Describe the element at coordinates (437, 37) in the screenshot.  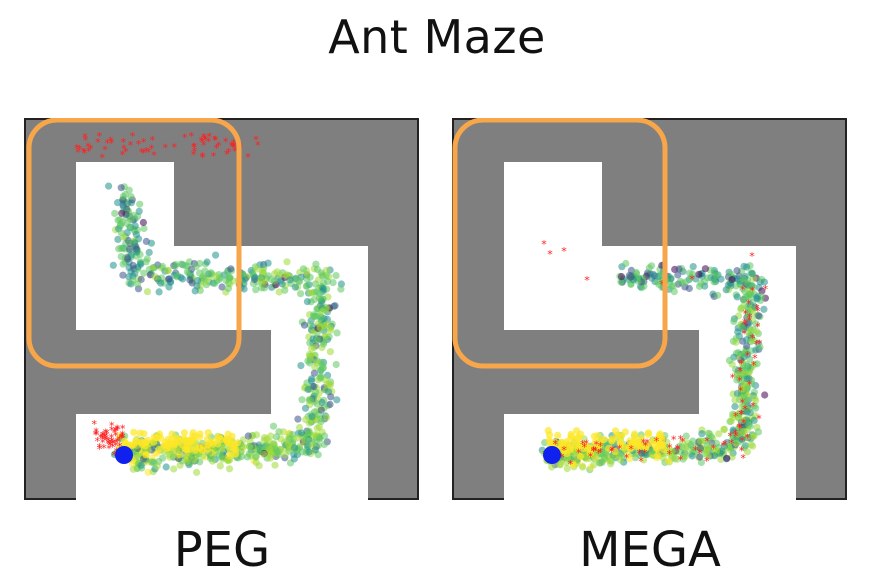
I see `figure-title: Ant Maze` at that location.